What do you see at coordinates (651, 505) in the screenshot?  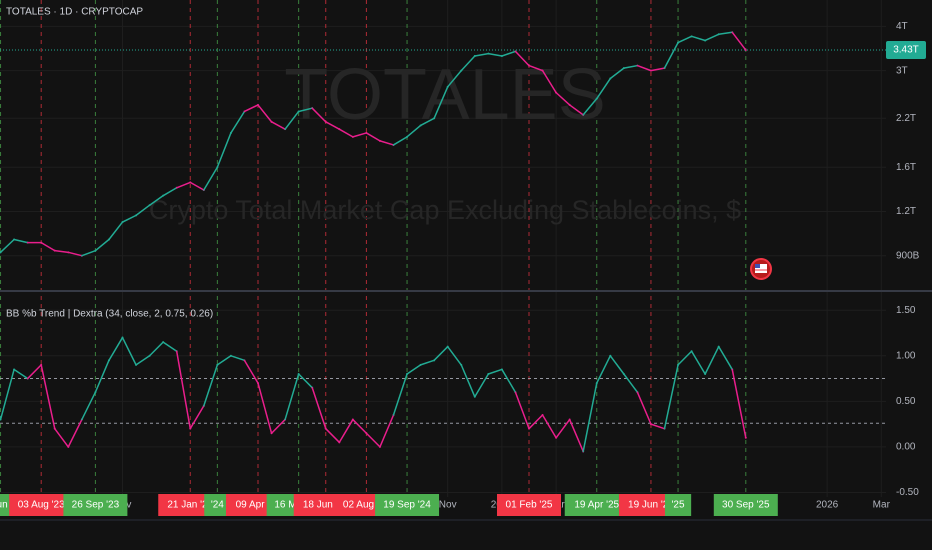 I see `signal-label: 19 Jun '25` at bounding box center [651, 505].